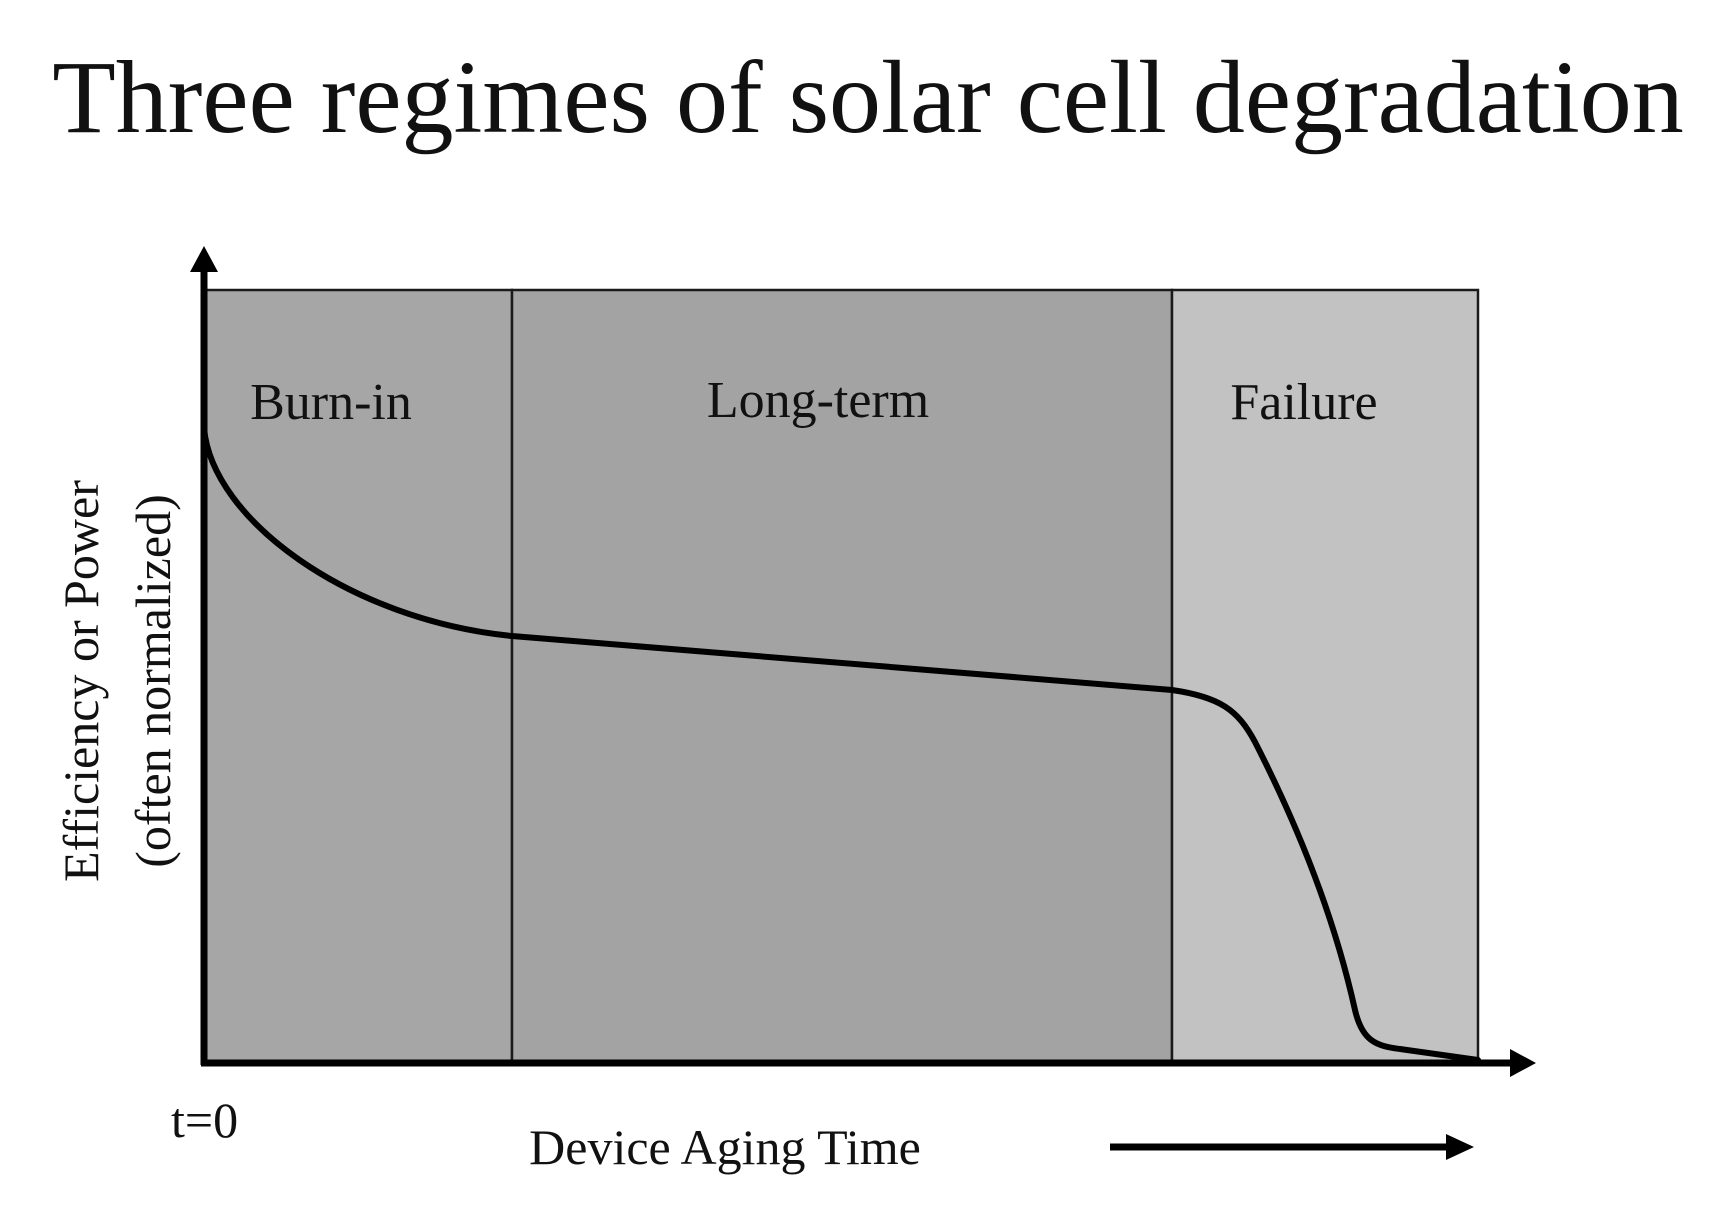  Describe the element at coordinates (1460, 1147) in the screenshot. I see `time-direction-arrowhead` at that location.